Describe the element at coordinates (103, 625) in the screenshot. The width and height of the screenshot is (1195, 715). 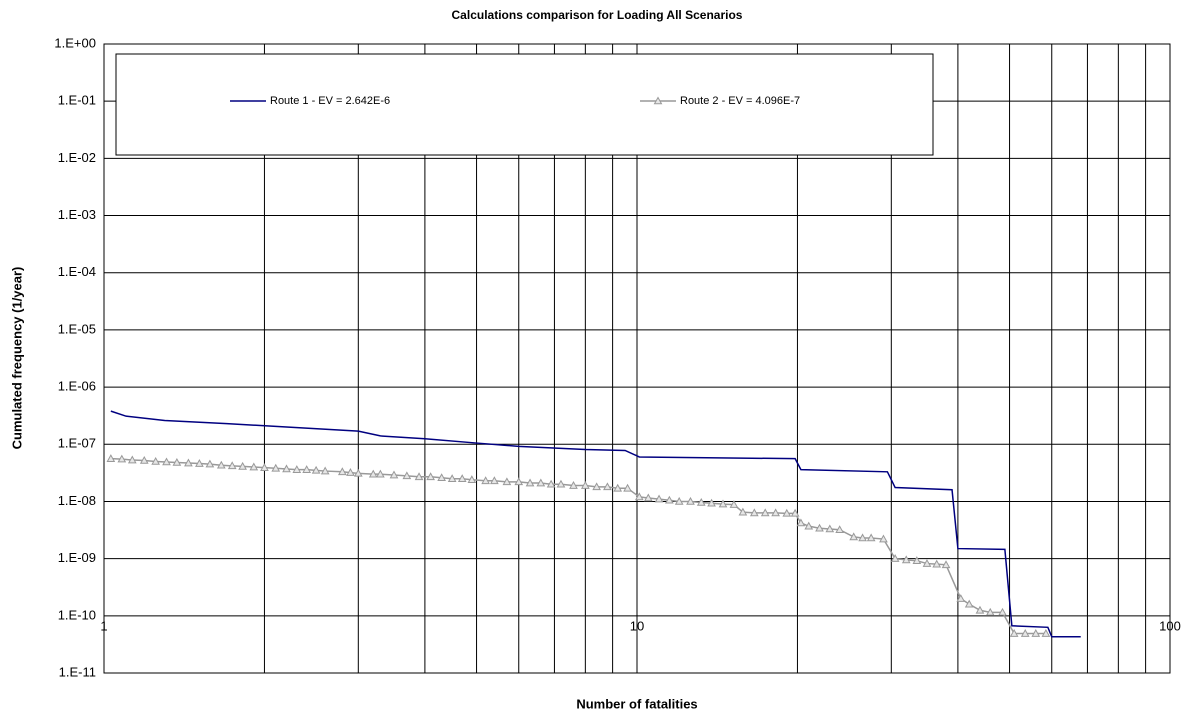
I see `x-tick-label: 1` at that location.